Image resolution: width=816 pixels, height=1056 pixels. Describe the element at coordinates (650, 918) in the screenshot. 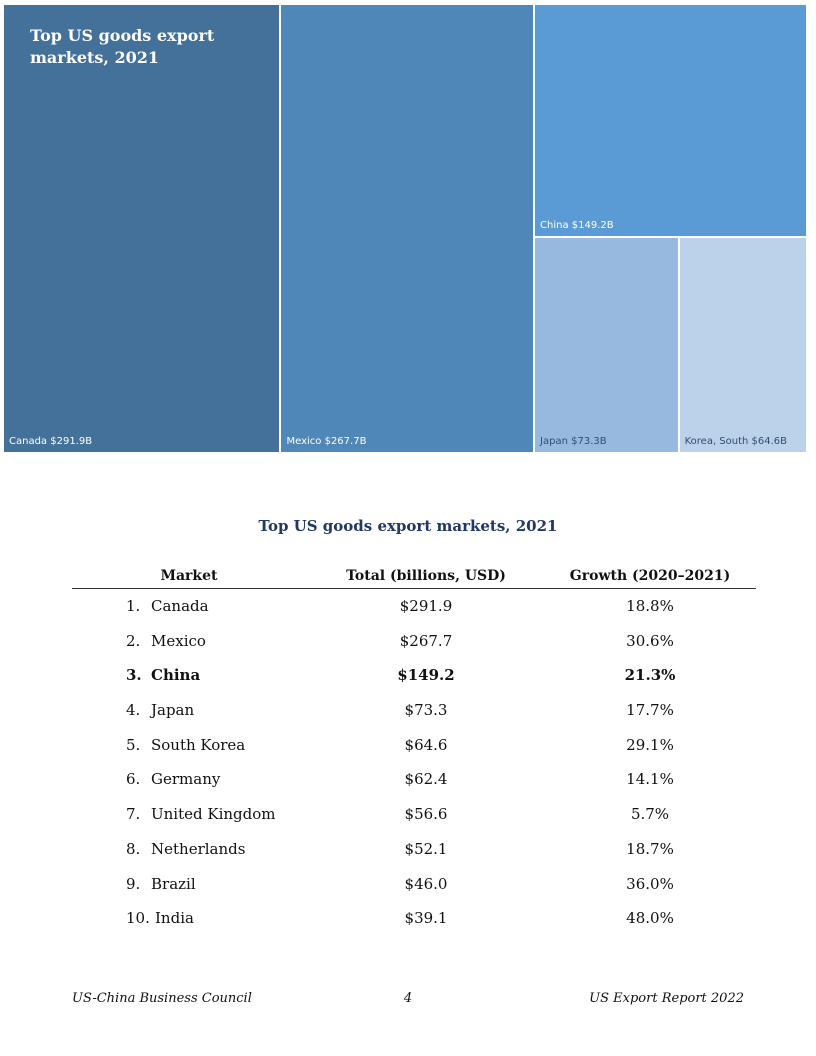

I see `growth-value: 48.0%` at that location.